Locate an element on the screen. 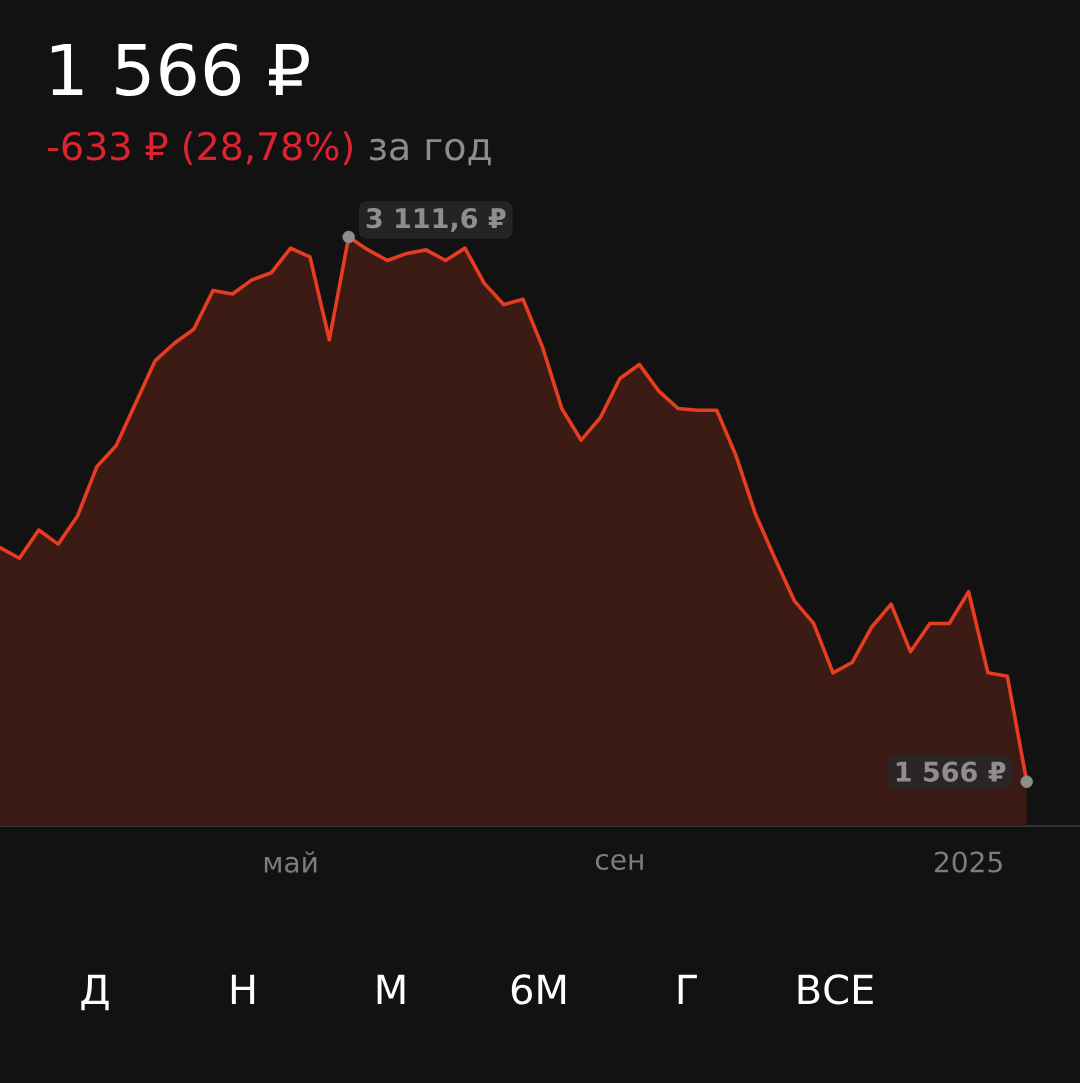 Image resolution: width=1080 pixels, height=1083 pixels. text: за год is located at coordinates (430, 152).